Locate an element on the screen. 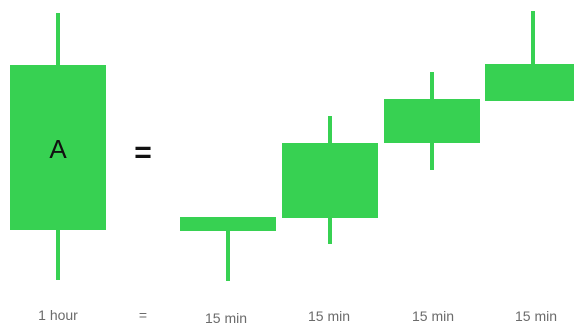 The width and height of the screenshot is (574, 324). quarter-candle-2-body is located at coordinates (330, 180).